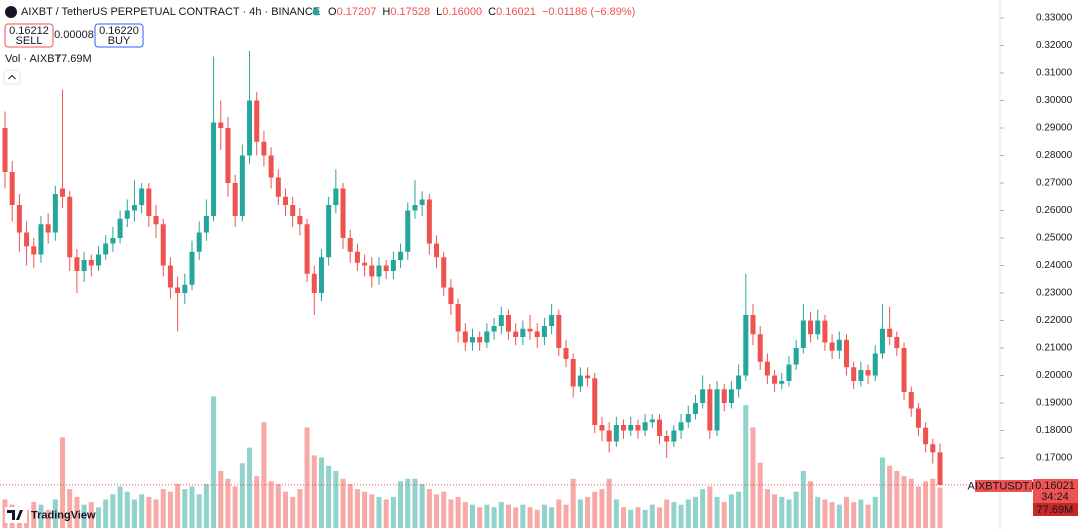 The height and width of the screenshot is (530, 1080). Describe the element at coordinates (1054, 18) in the screenshot. I see `y-tick-label: 0.33000` at that location.